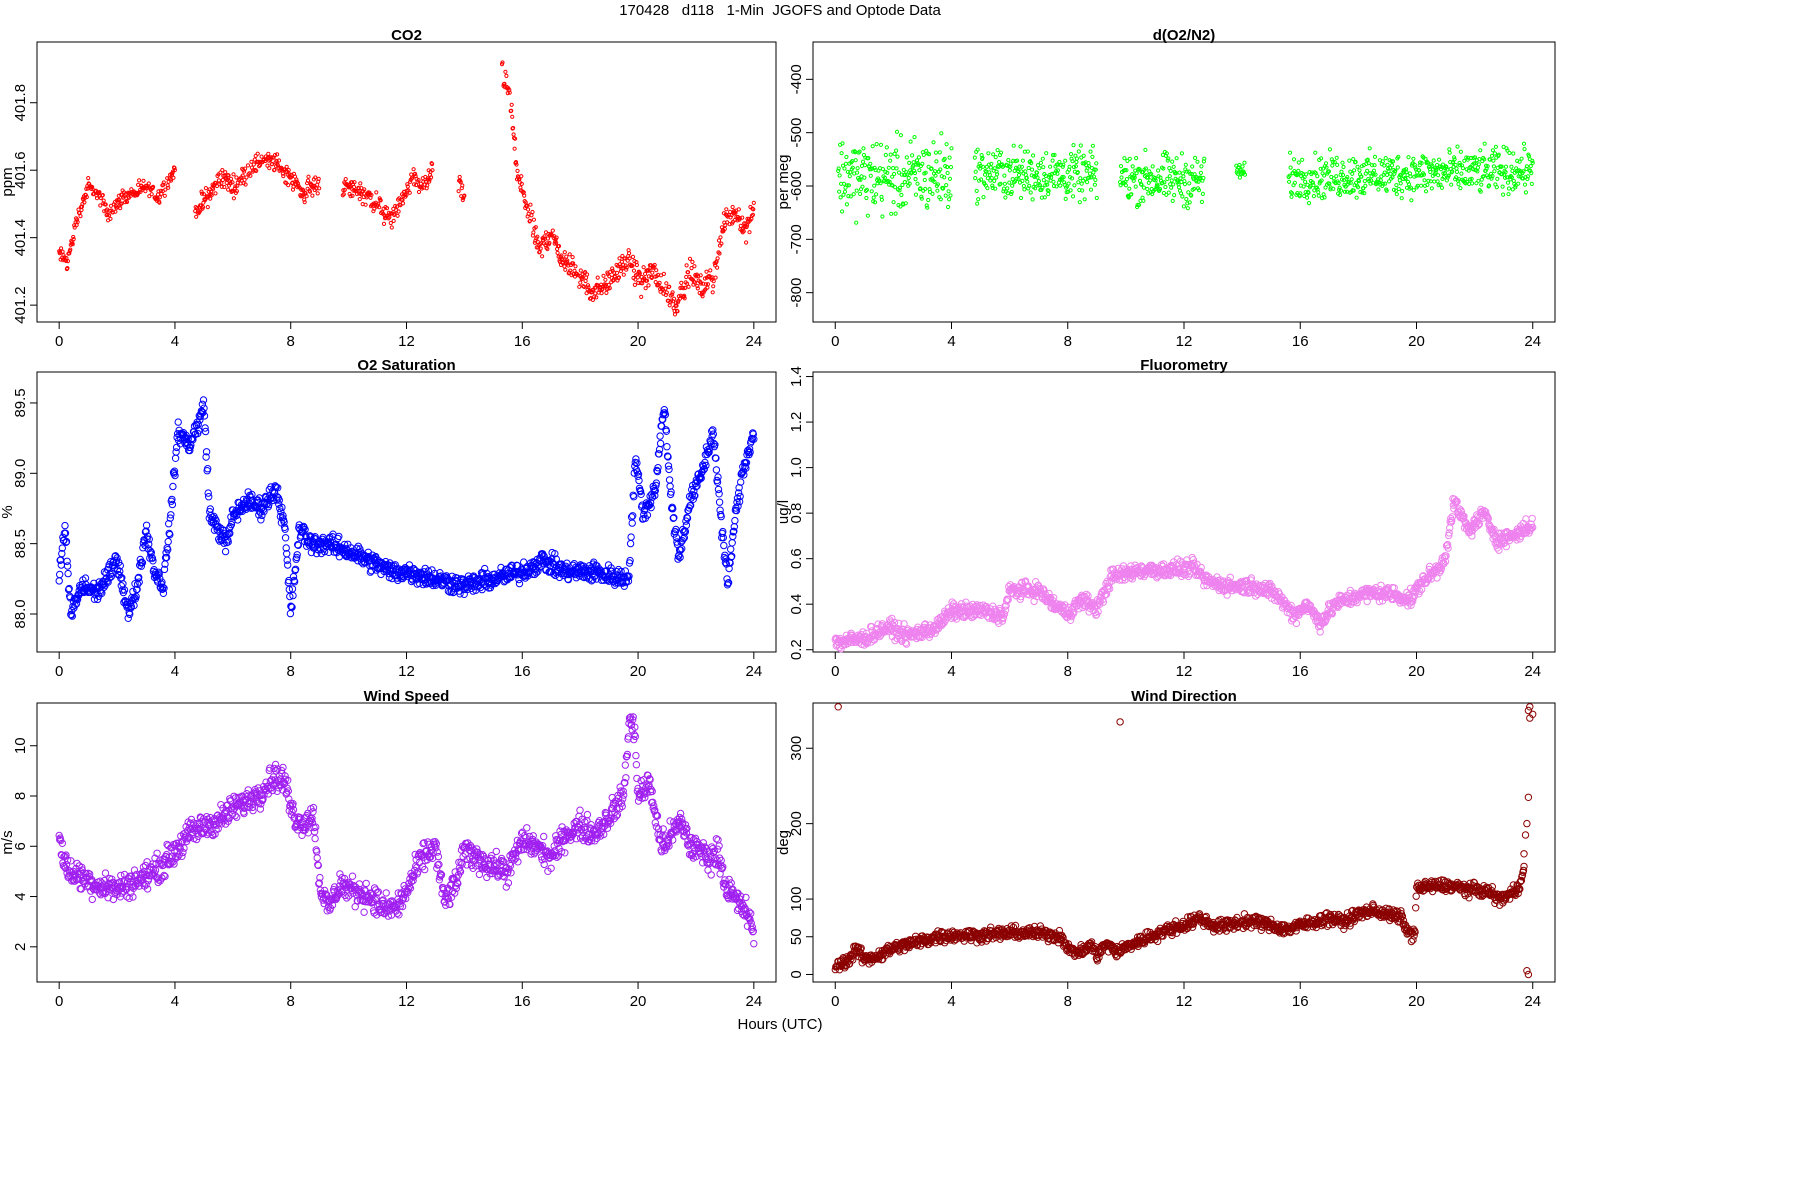 This screenshot has width=1800, height=1200. Describe the element at coordinates (796, 79) in the screenshot. I see `y-tick-label: -400` at that location.